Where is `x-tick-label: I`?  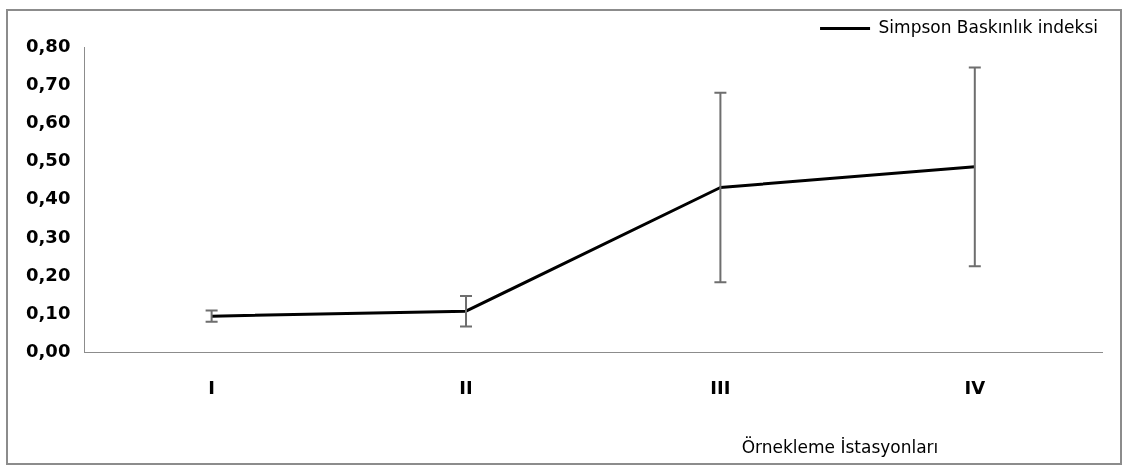
x-tick-label: I is located at coordinates (211, 387).